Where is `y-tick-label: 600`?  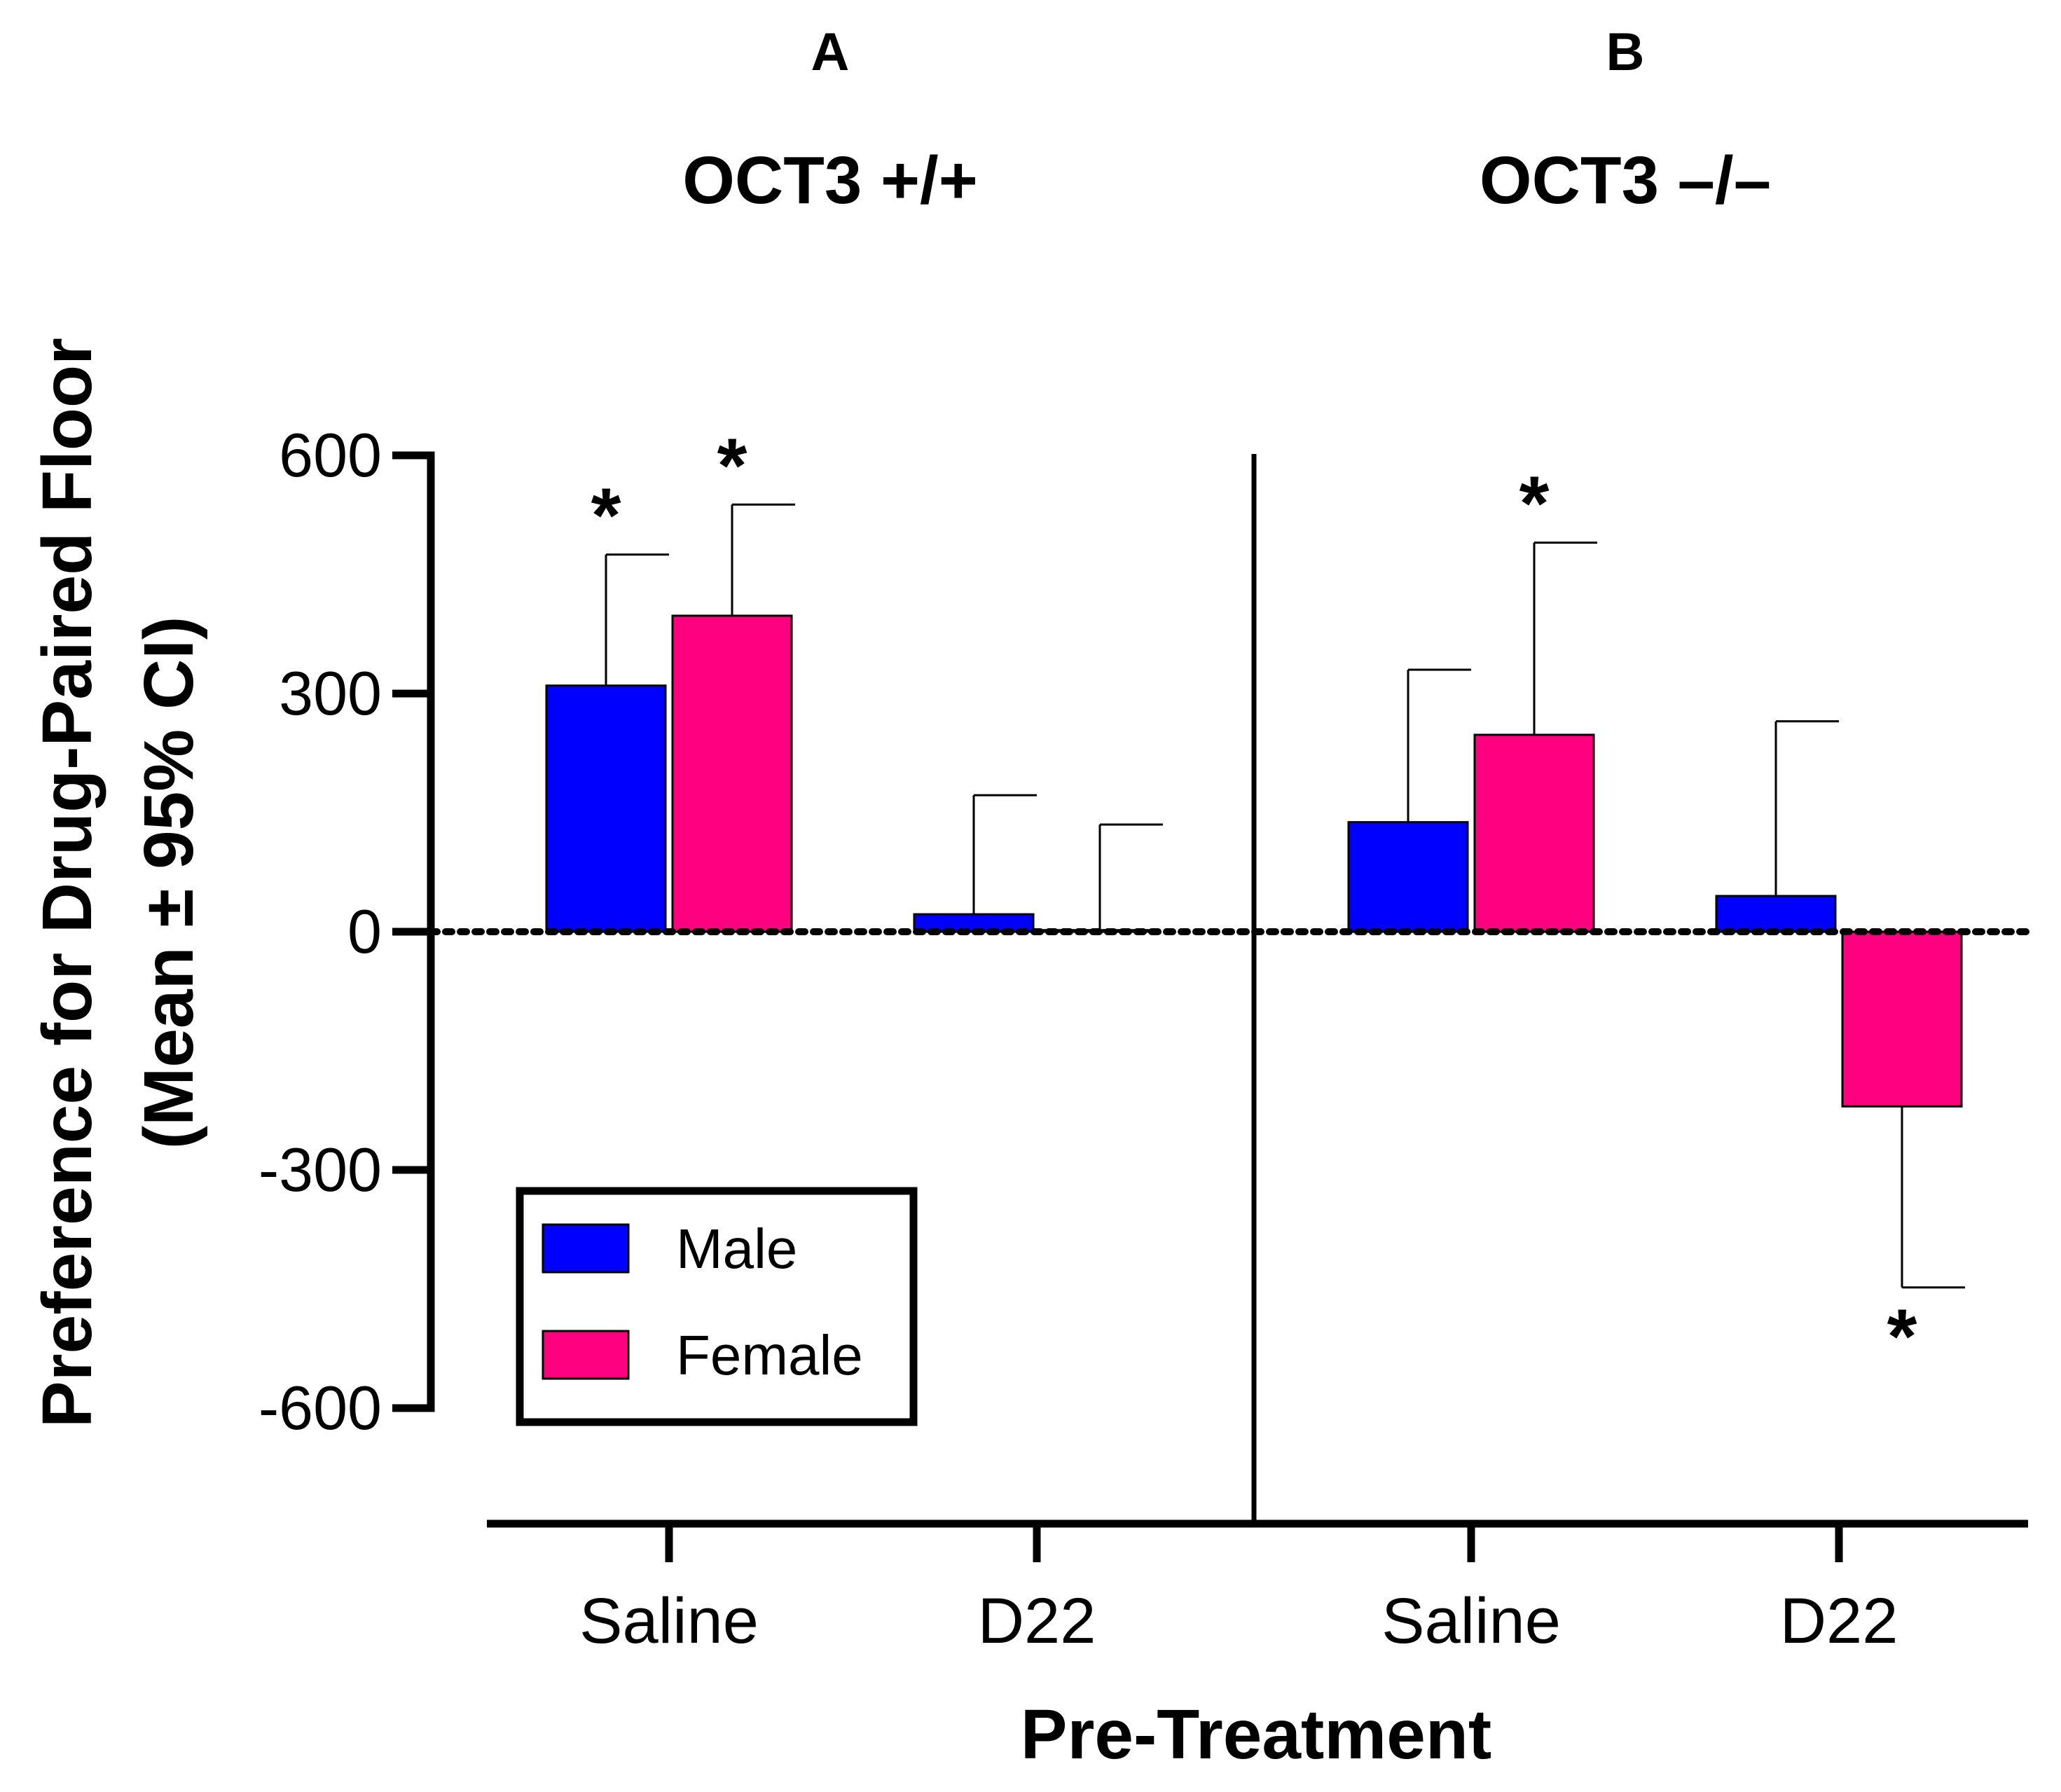
y-tick-label: 600 is located at coordinates (330, 455).